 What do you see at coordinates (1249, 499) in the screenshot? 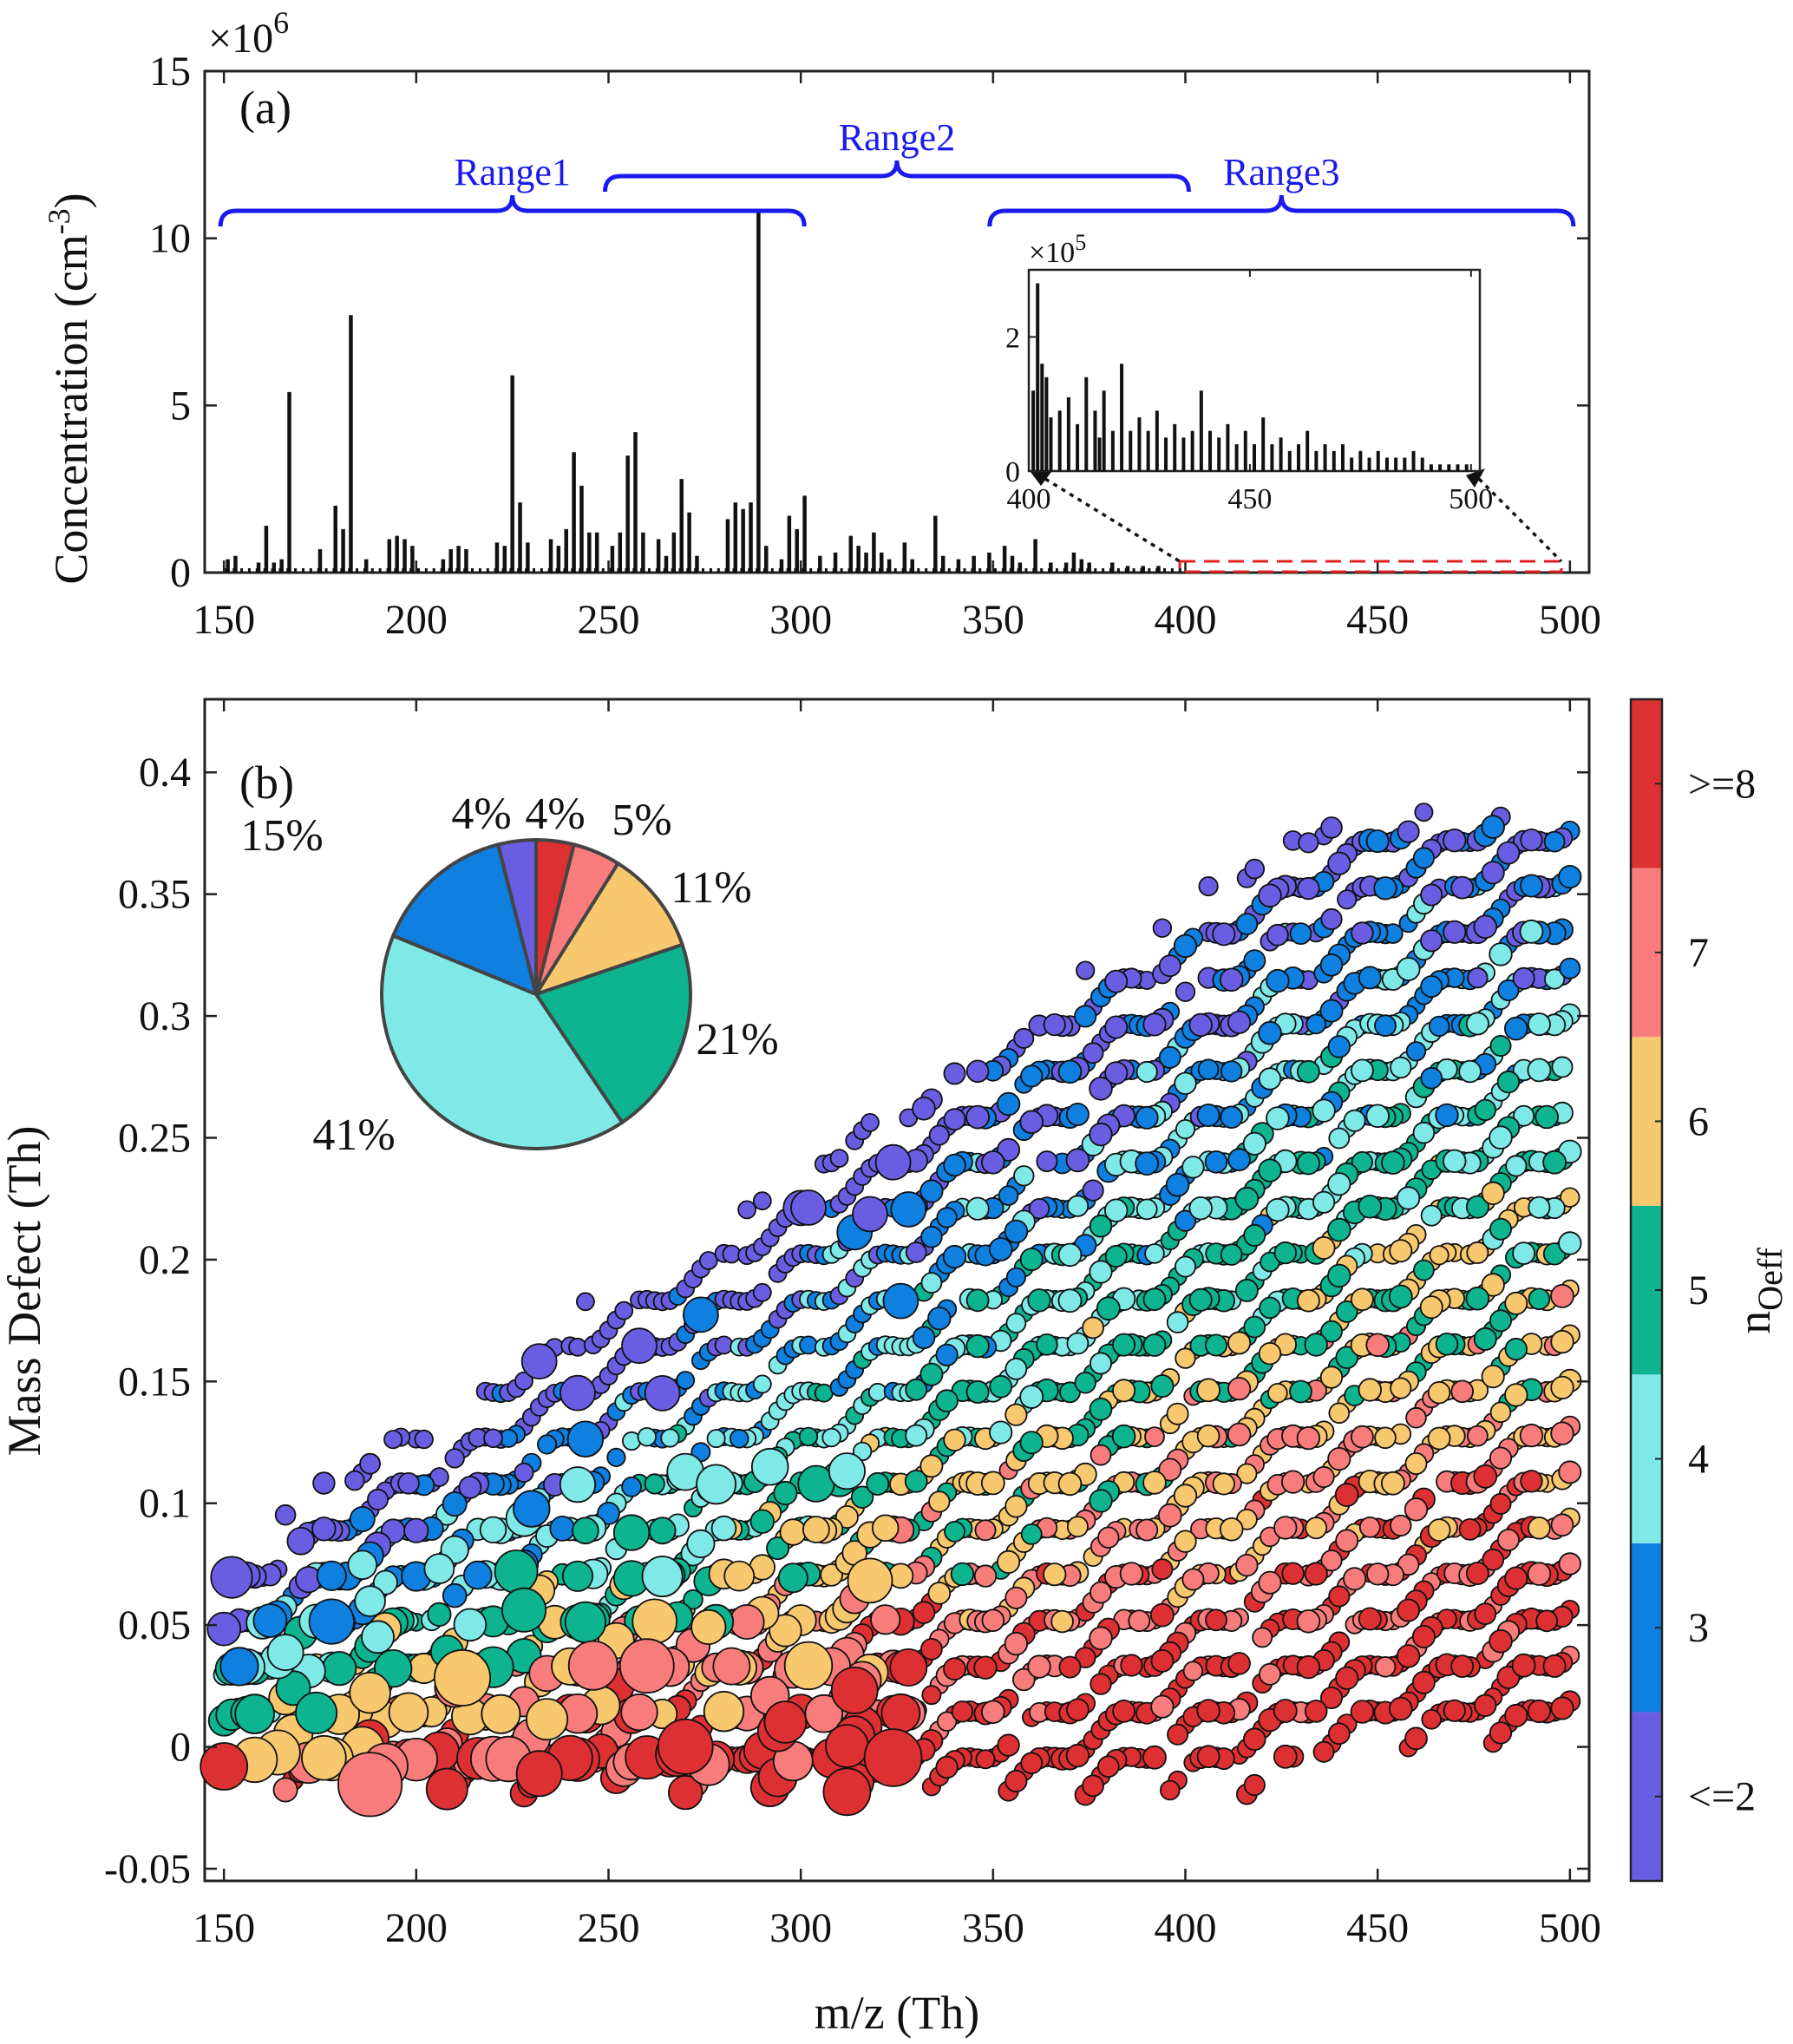
I see `inset-x-tick-label: 450` at bounding box center [1249, 499].